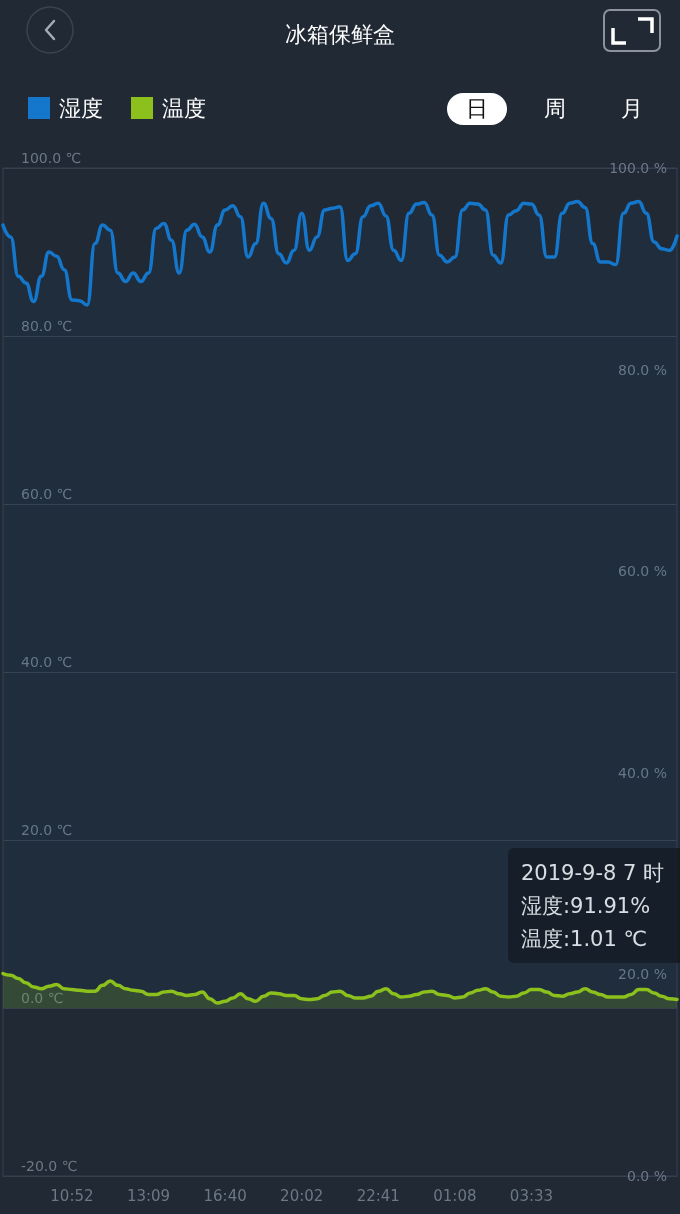  What do you see at coordinates (148, 1195) in the screenshot?
I see `x-tick-label: 13:09` at bounding box center [148, 1195].